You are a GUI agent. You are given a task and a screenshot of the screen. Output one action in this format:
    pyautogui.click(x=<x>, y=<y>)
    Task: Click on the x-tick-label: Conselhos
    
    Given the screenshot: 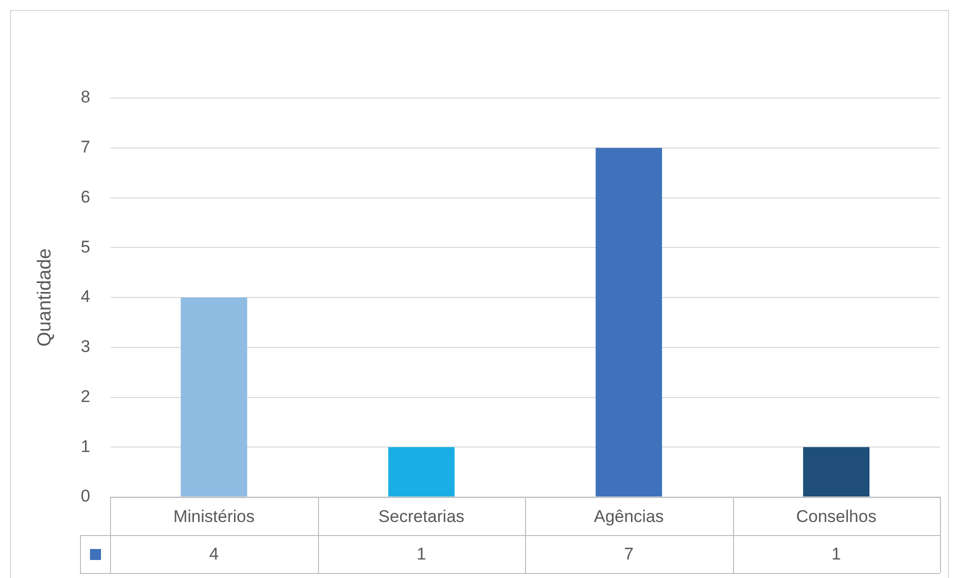 What is the action you would take?
    pyautogui.click(x=836, y=516)
    